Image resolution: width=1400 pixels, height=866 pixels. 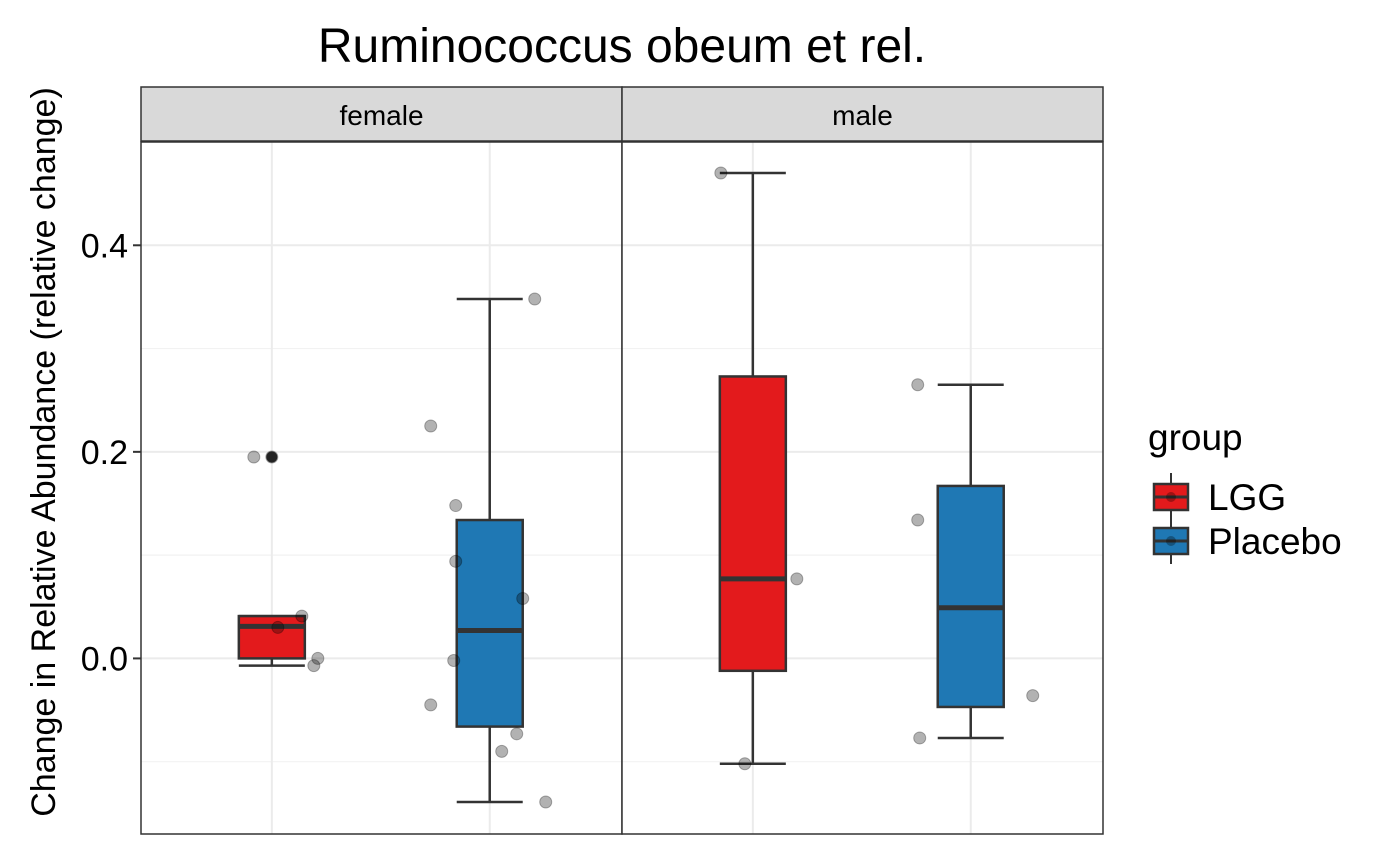 I want to click on legend-title: group, so click(x=1195, y=437).